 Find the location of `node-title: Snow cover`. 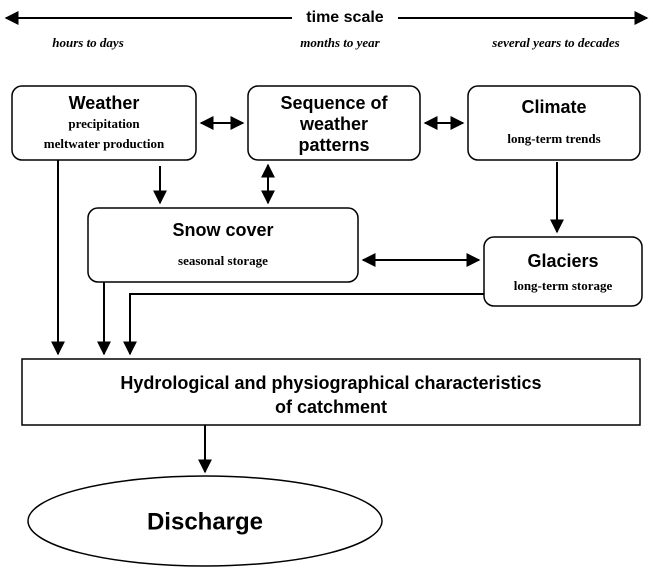

node-title: Snow cover is located at coordinates (222, 230).